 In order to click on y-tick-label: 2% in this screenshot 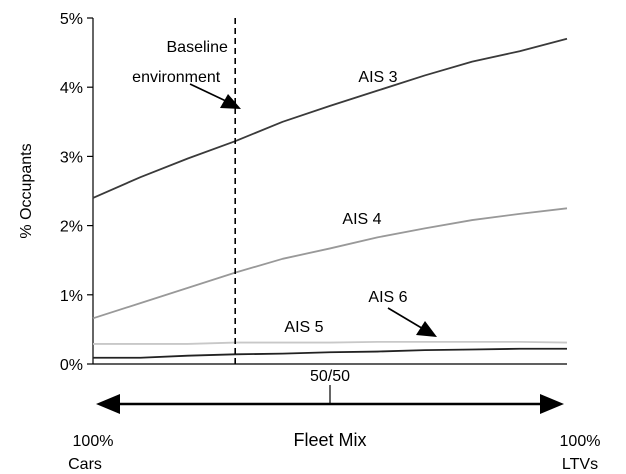, I will do `click(71, 227)`.